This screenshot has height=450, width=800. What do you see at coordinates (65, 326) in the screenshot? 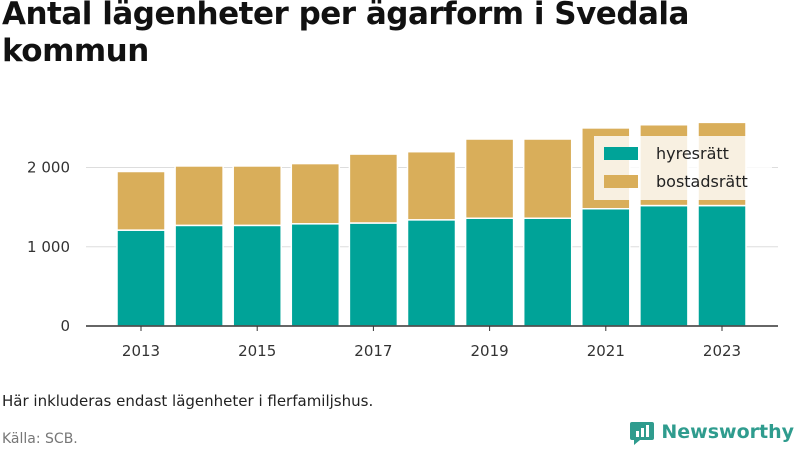
I see `y-tick-label: 0` at bounding box center [65, 326].